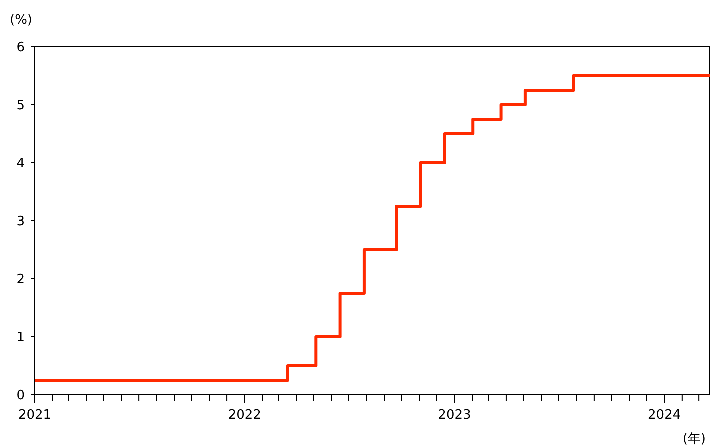 This screenshot has height=447, width=710. Describe the element at coordinates (665, 415) in the screenshot. I see `x-tick-label: 2024` at that location.